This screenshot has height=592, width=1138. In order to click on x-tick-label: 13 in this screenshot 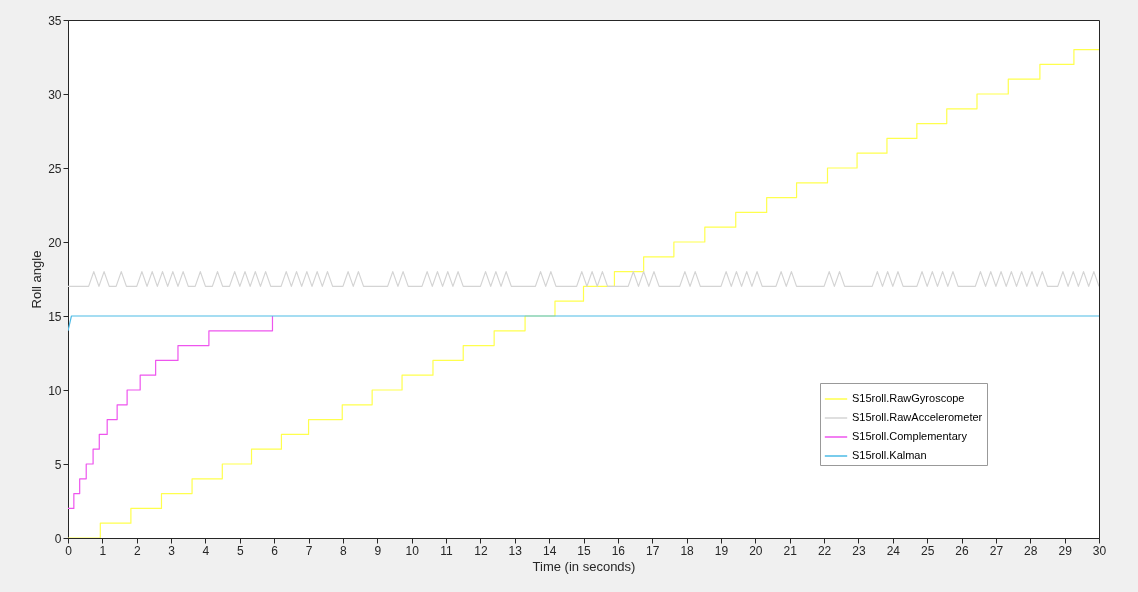, I will do `click(515, 550)`.